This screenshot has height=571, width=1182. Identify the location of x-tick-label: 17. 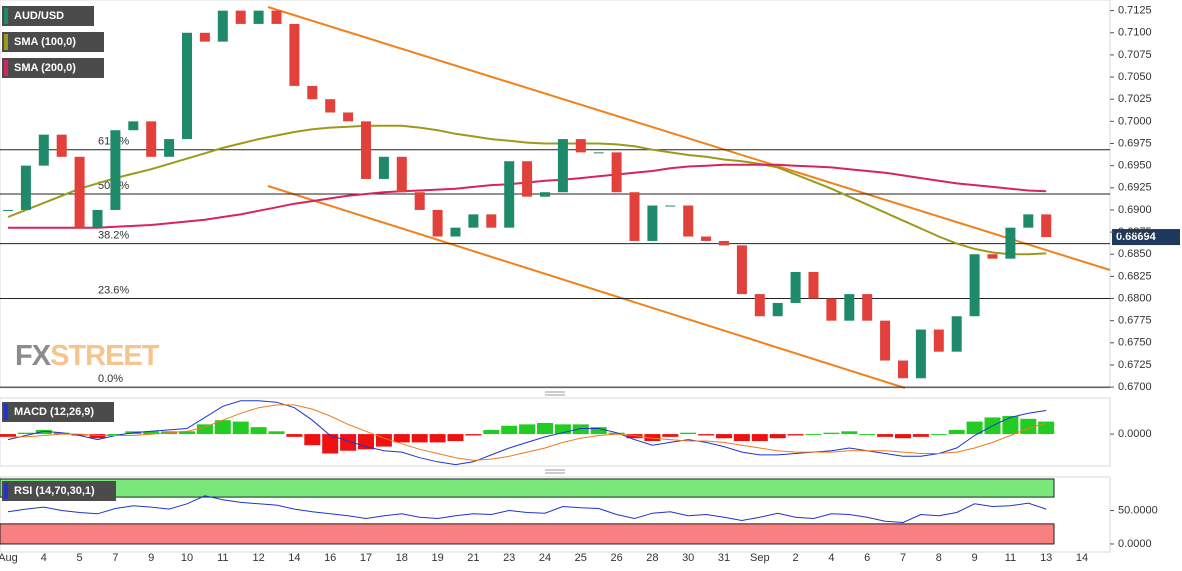
(366, 558).